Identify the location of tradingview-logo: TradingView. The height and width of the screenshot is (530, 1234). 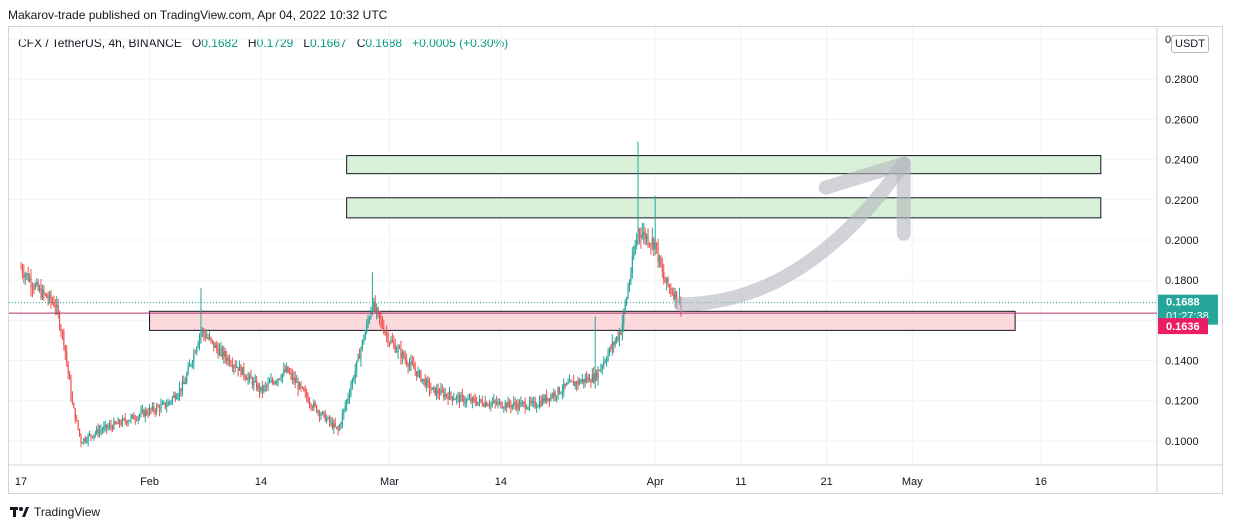
(55, 512).